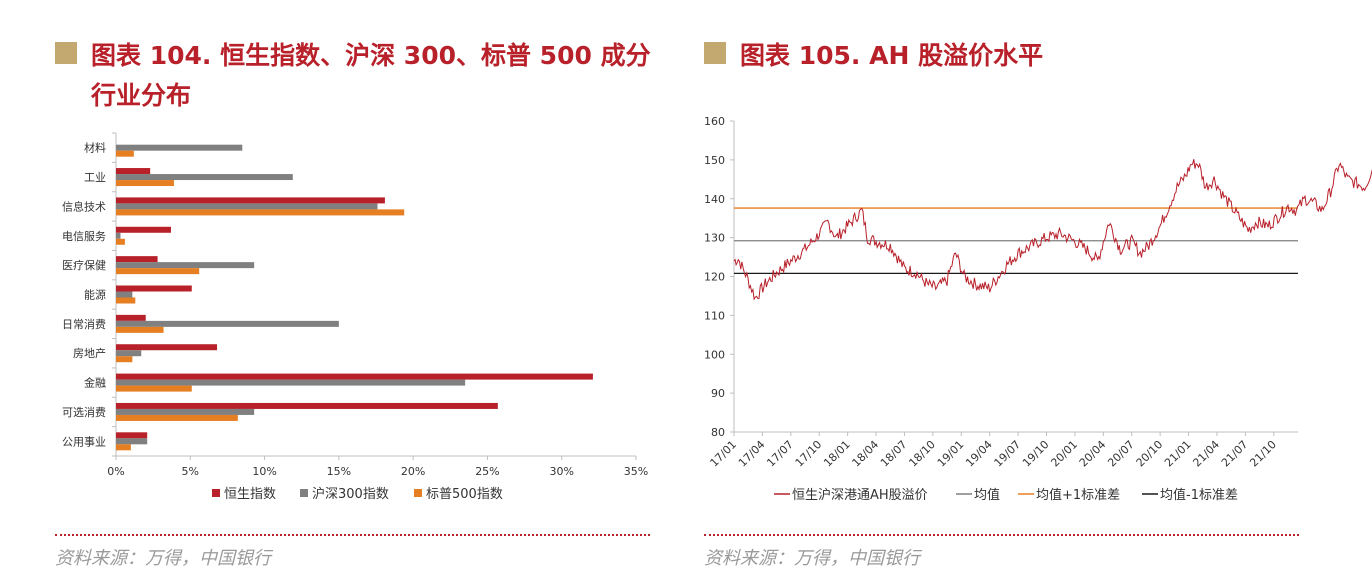  What do you see at coordinates (561, 471) in the screenshot?
I see `x-tick-label: 30%` at bounding box center [561, 471].